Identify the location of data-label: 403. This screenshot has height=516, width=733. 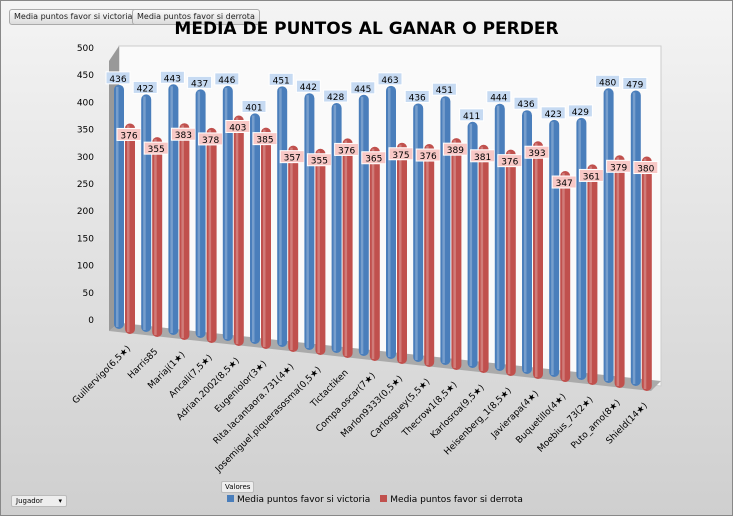
(237, 128).